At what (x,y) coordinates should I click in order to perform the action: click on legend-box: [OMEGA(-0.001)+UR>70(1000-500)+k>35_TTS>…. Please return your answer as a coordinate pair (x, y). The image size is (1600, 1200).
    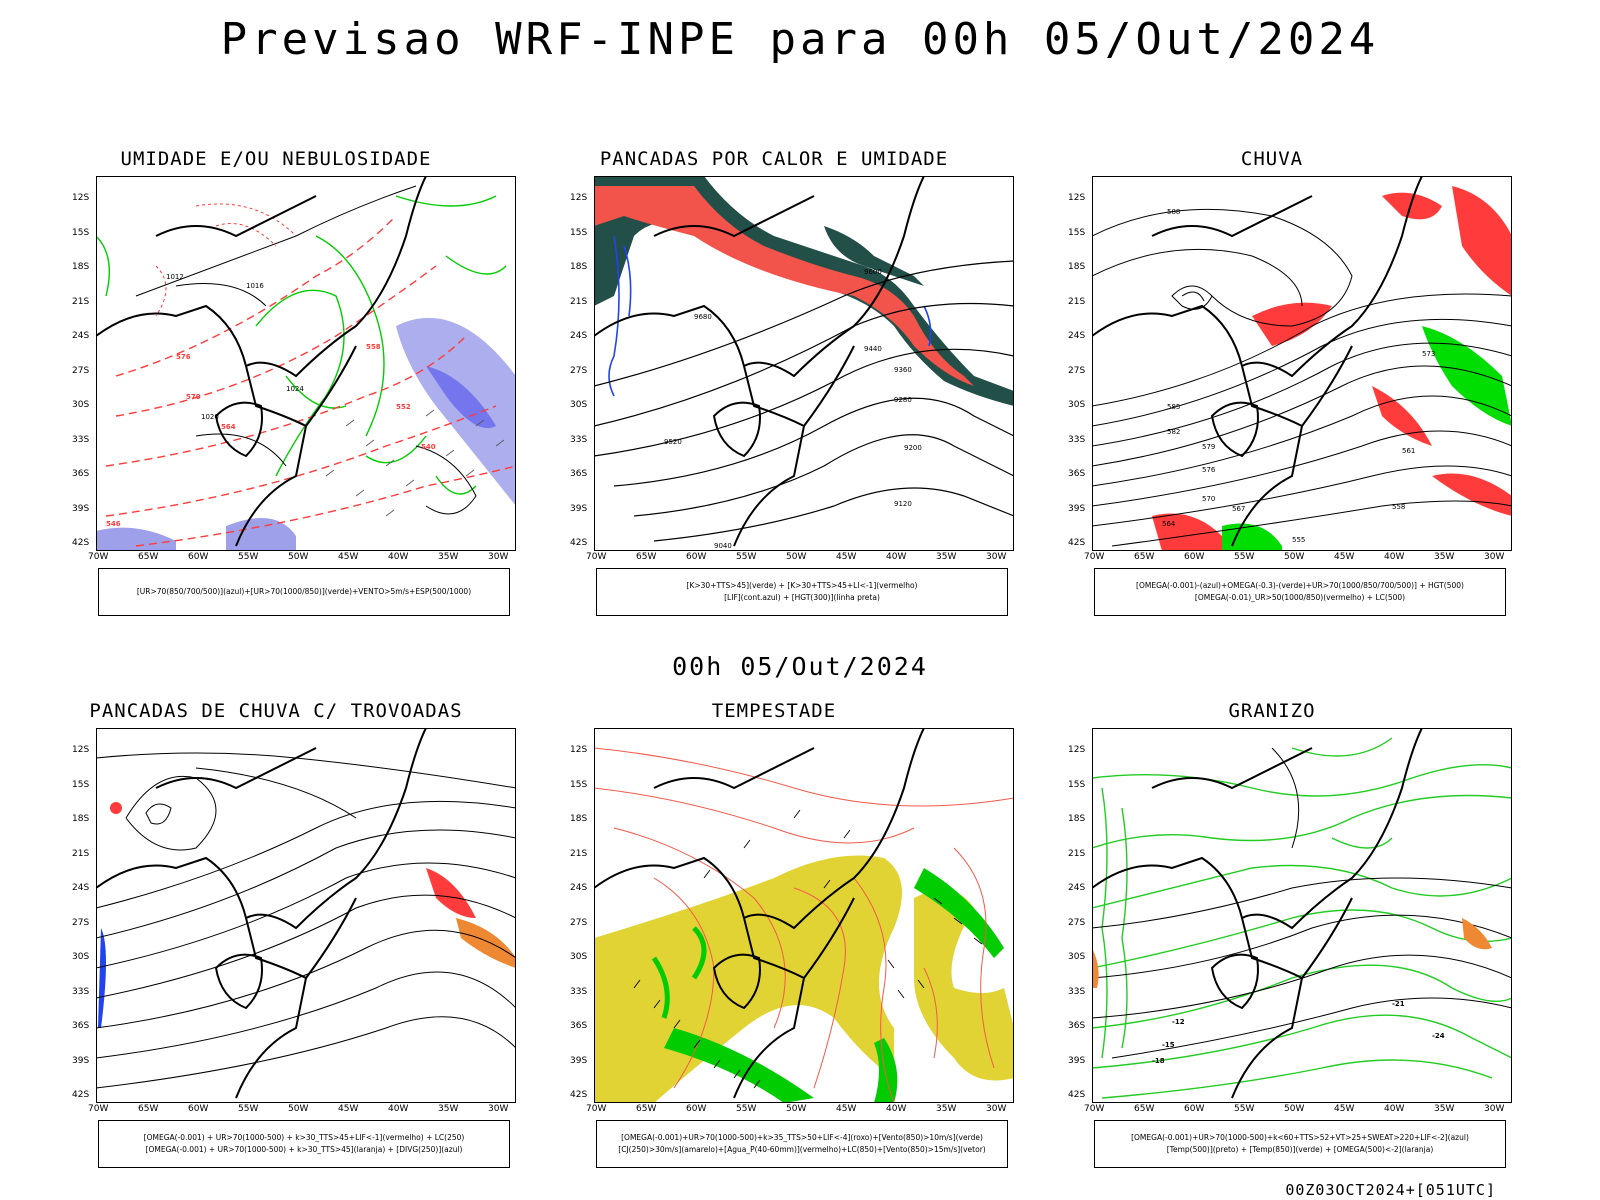
    Looking at the image, I should click on (802, 1144).